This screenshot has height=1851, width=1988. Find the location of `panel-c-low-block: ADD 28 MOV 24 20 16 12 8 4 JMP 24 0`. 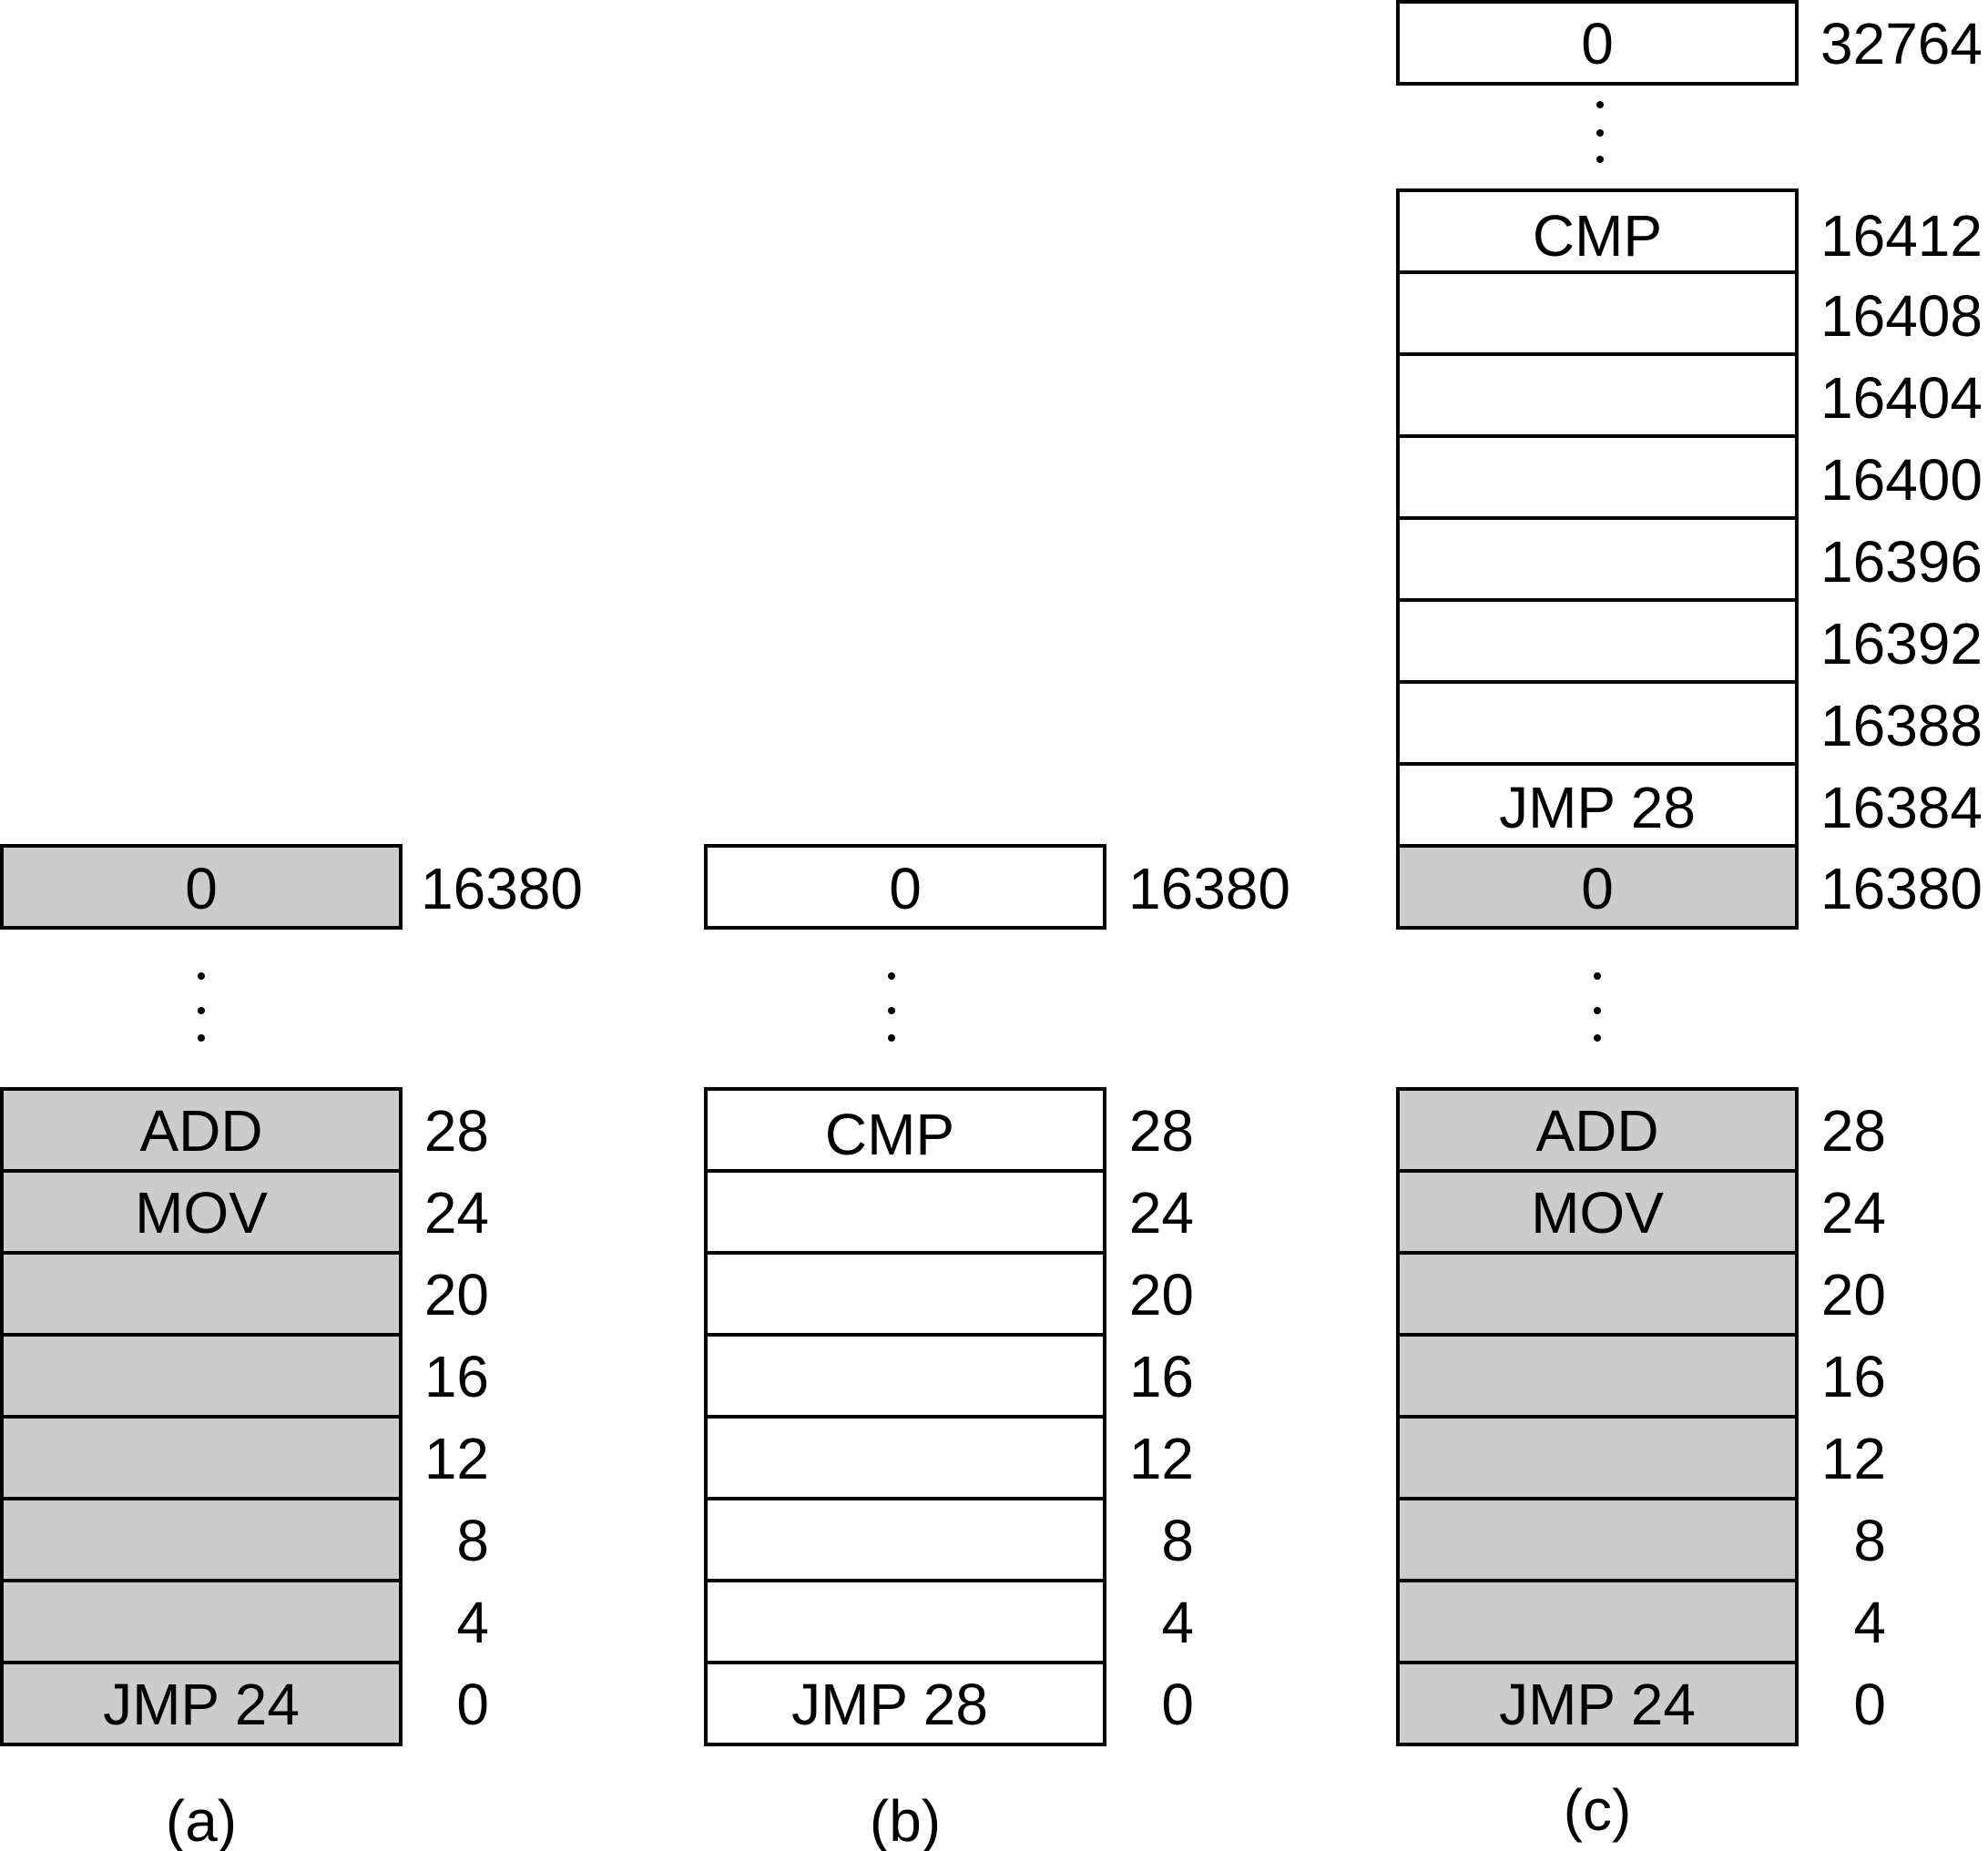

panel-c-low-block: ADD 28 MOV 24 20 16 12 8 4 JMP 24 0 is located at coordinates (1641, 1416).